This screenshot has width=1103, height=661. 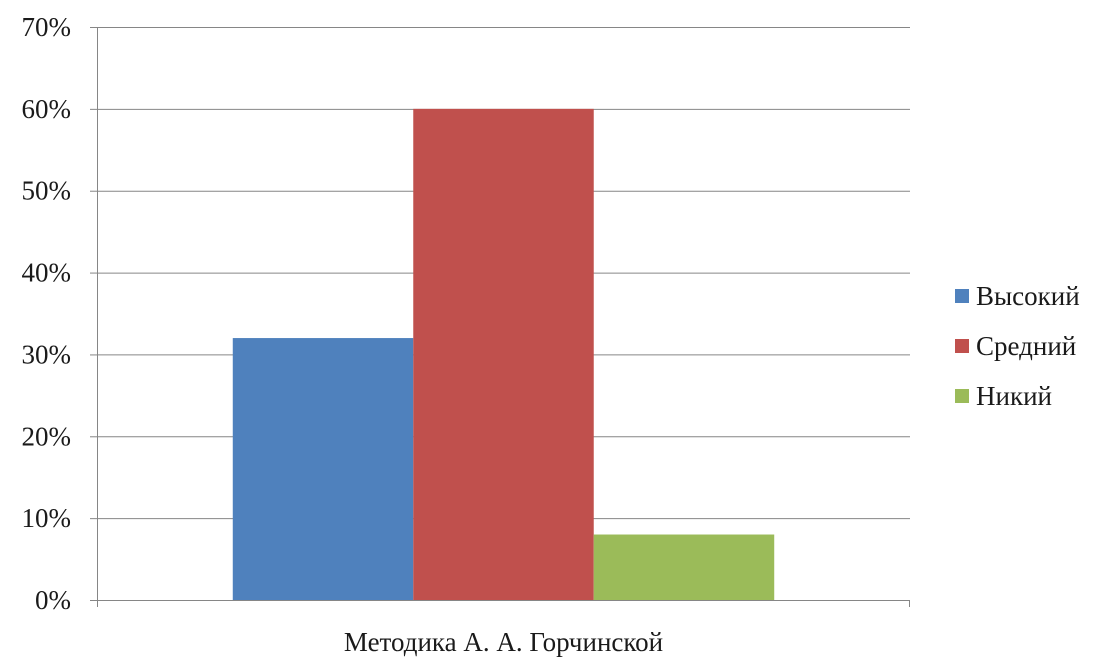 I want to click on y-tick-label: 10%, so click(x=47, y=518).